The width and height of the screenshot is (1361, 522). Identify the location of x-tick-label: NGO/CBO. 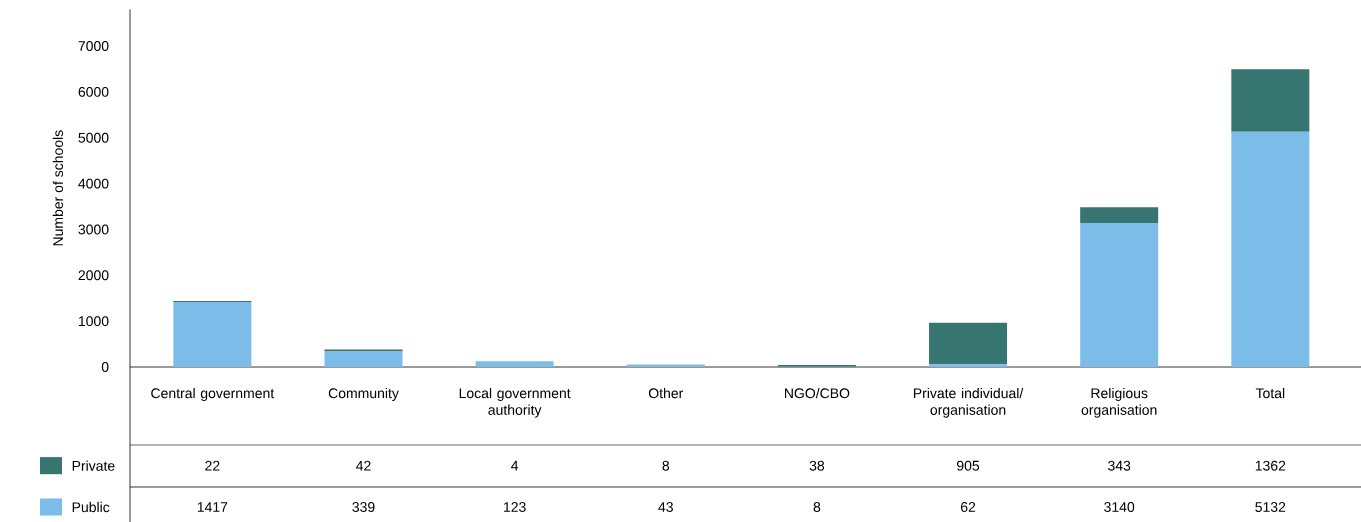
(817, 393).